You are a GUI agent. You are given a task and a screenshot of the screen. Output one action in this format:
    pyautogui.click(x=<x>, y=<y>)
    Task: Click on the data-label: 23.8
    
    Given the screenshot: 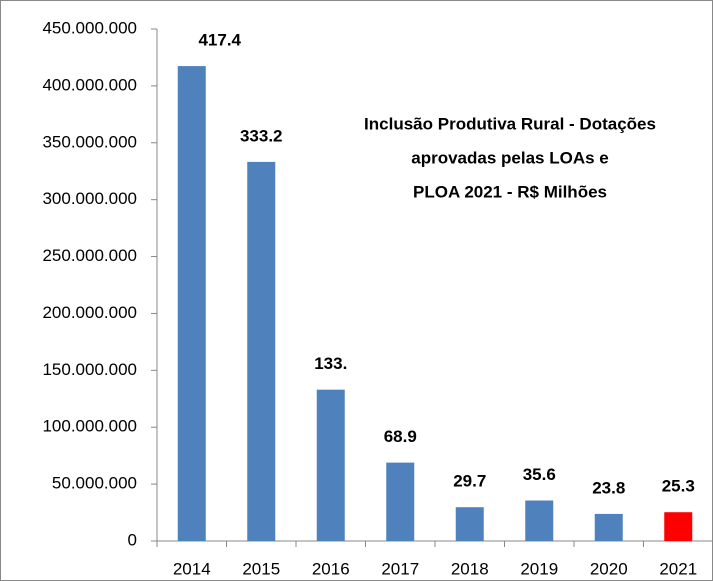 What is the action you would take?
    pyautogui.click(x=608, y=487)
    